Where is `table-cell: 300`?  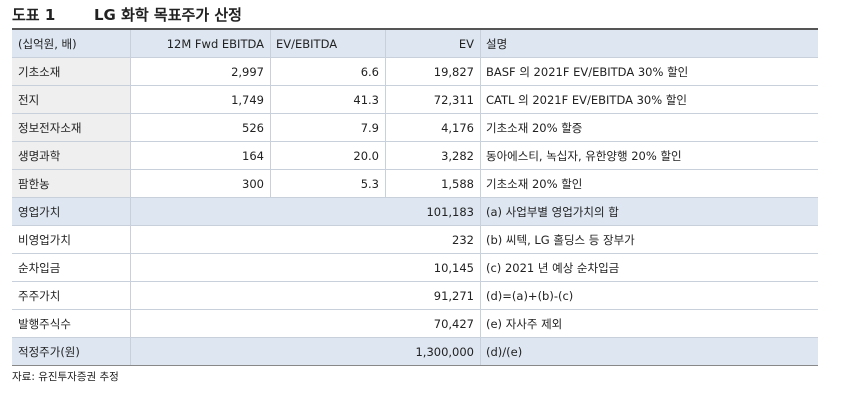
table-cell: 300 is located at coordinates (200, 184).